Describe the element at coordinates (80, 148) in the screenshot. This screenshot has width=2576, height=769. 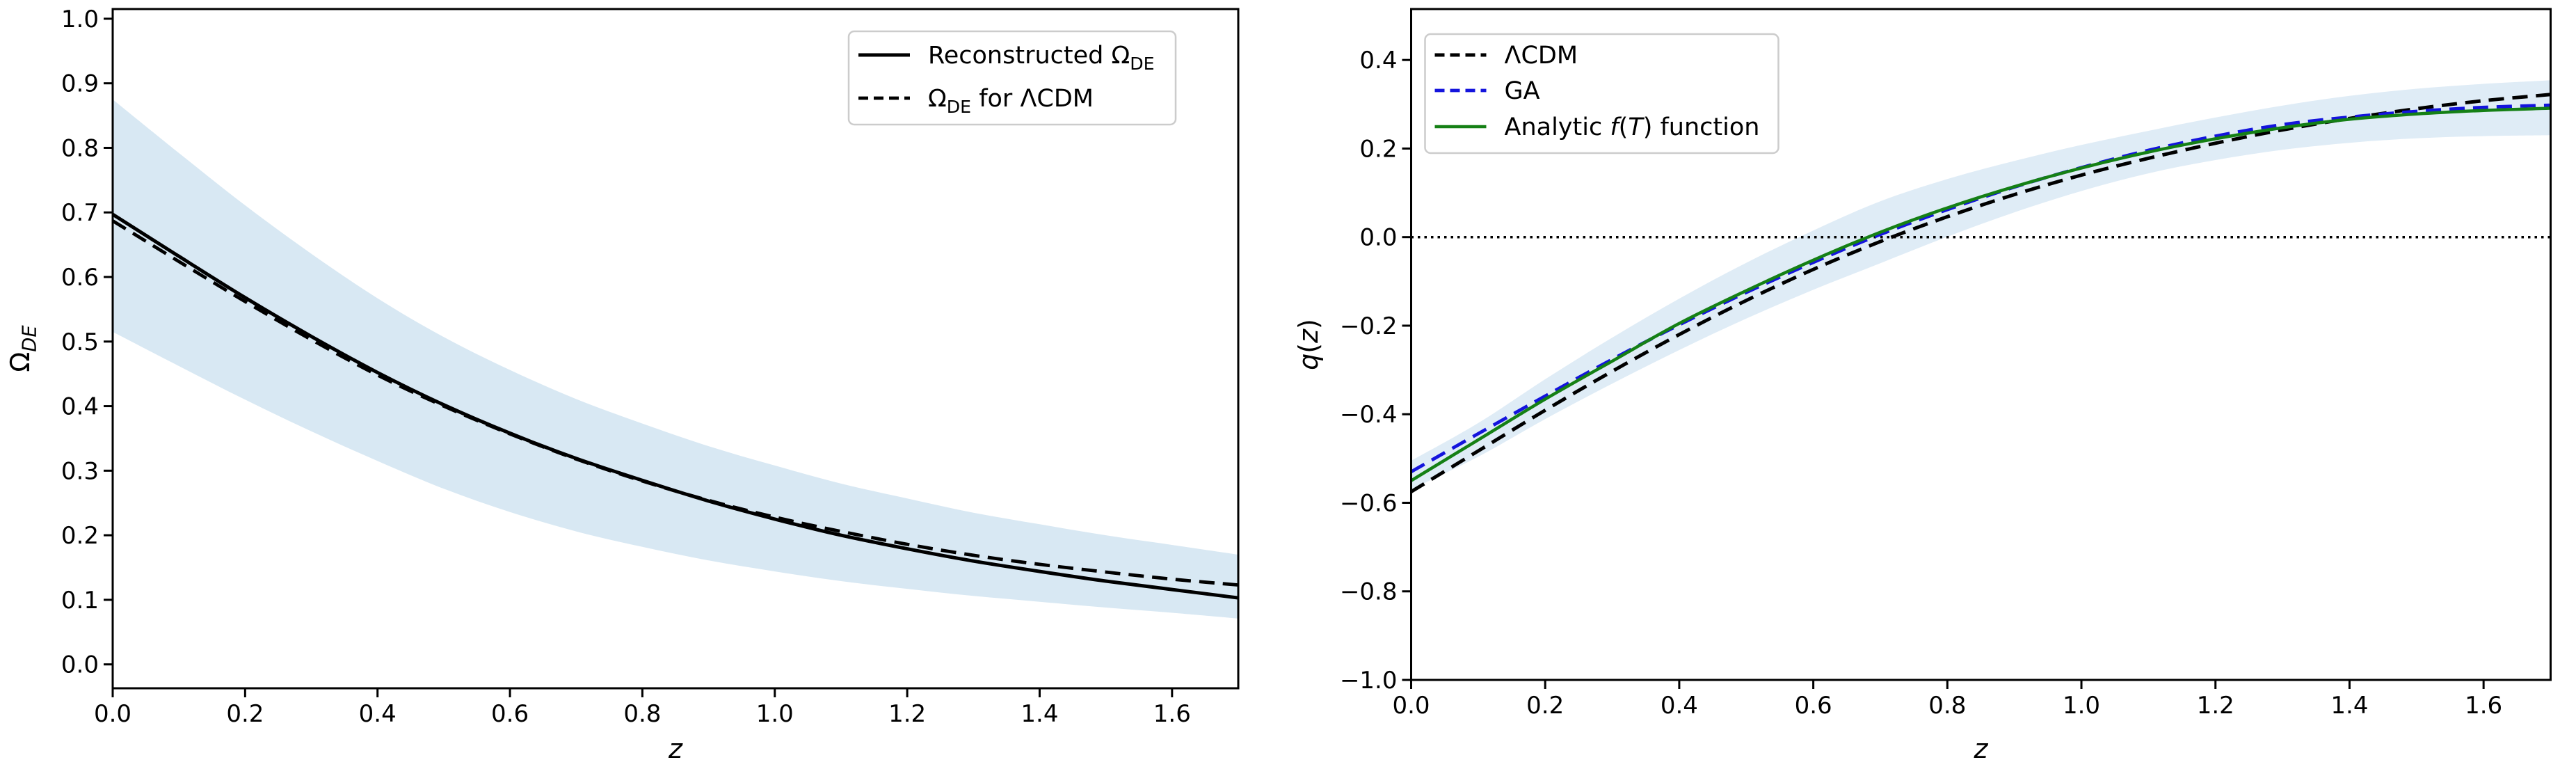
I see `y-axis-tick-label: 0.8` at that location.